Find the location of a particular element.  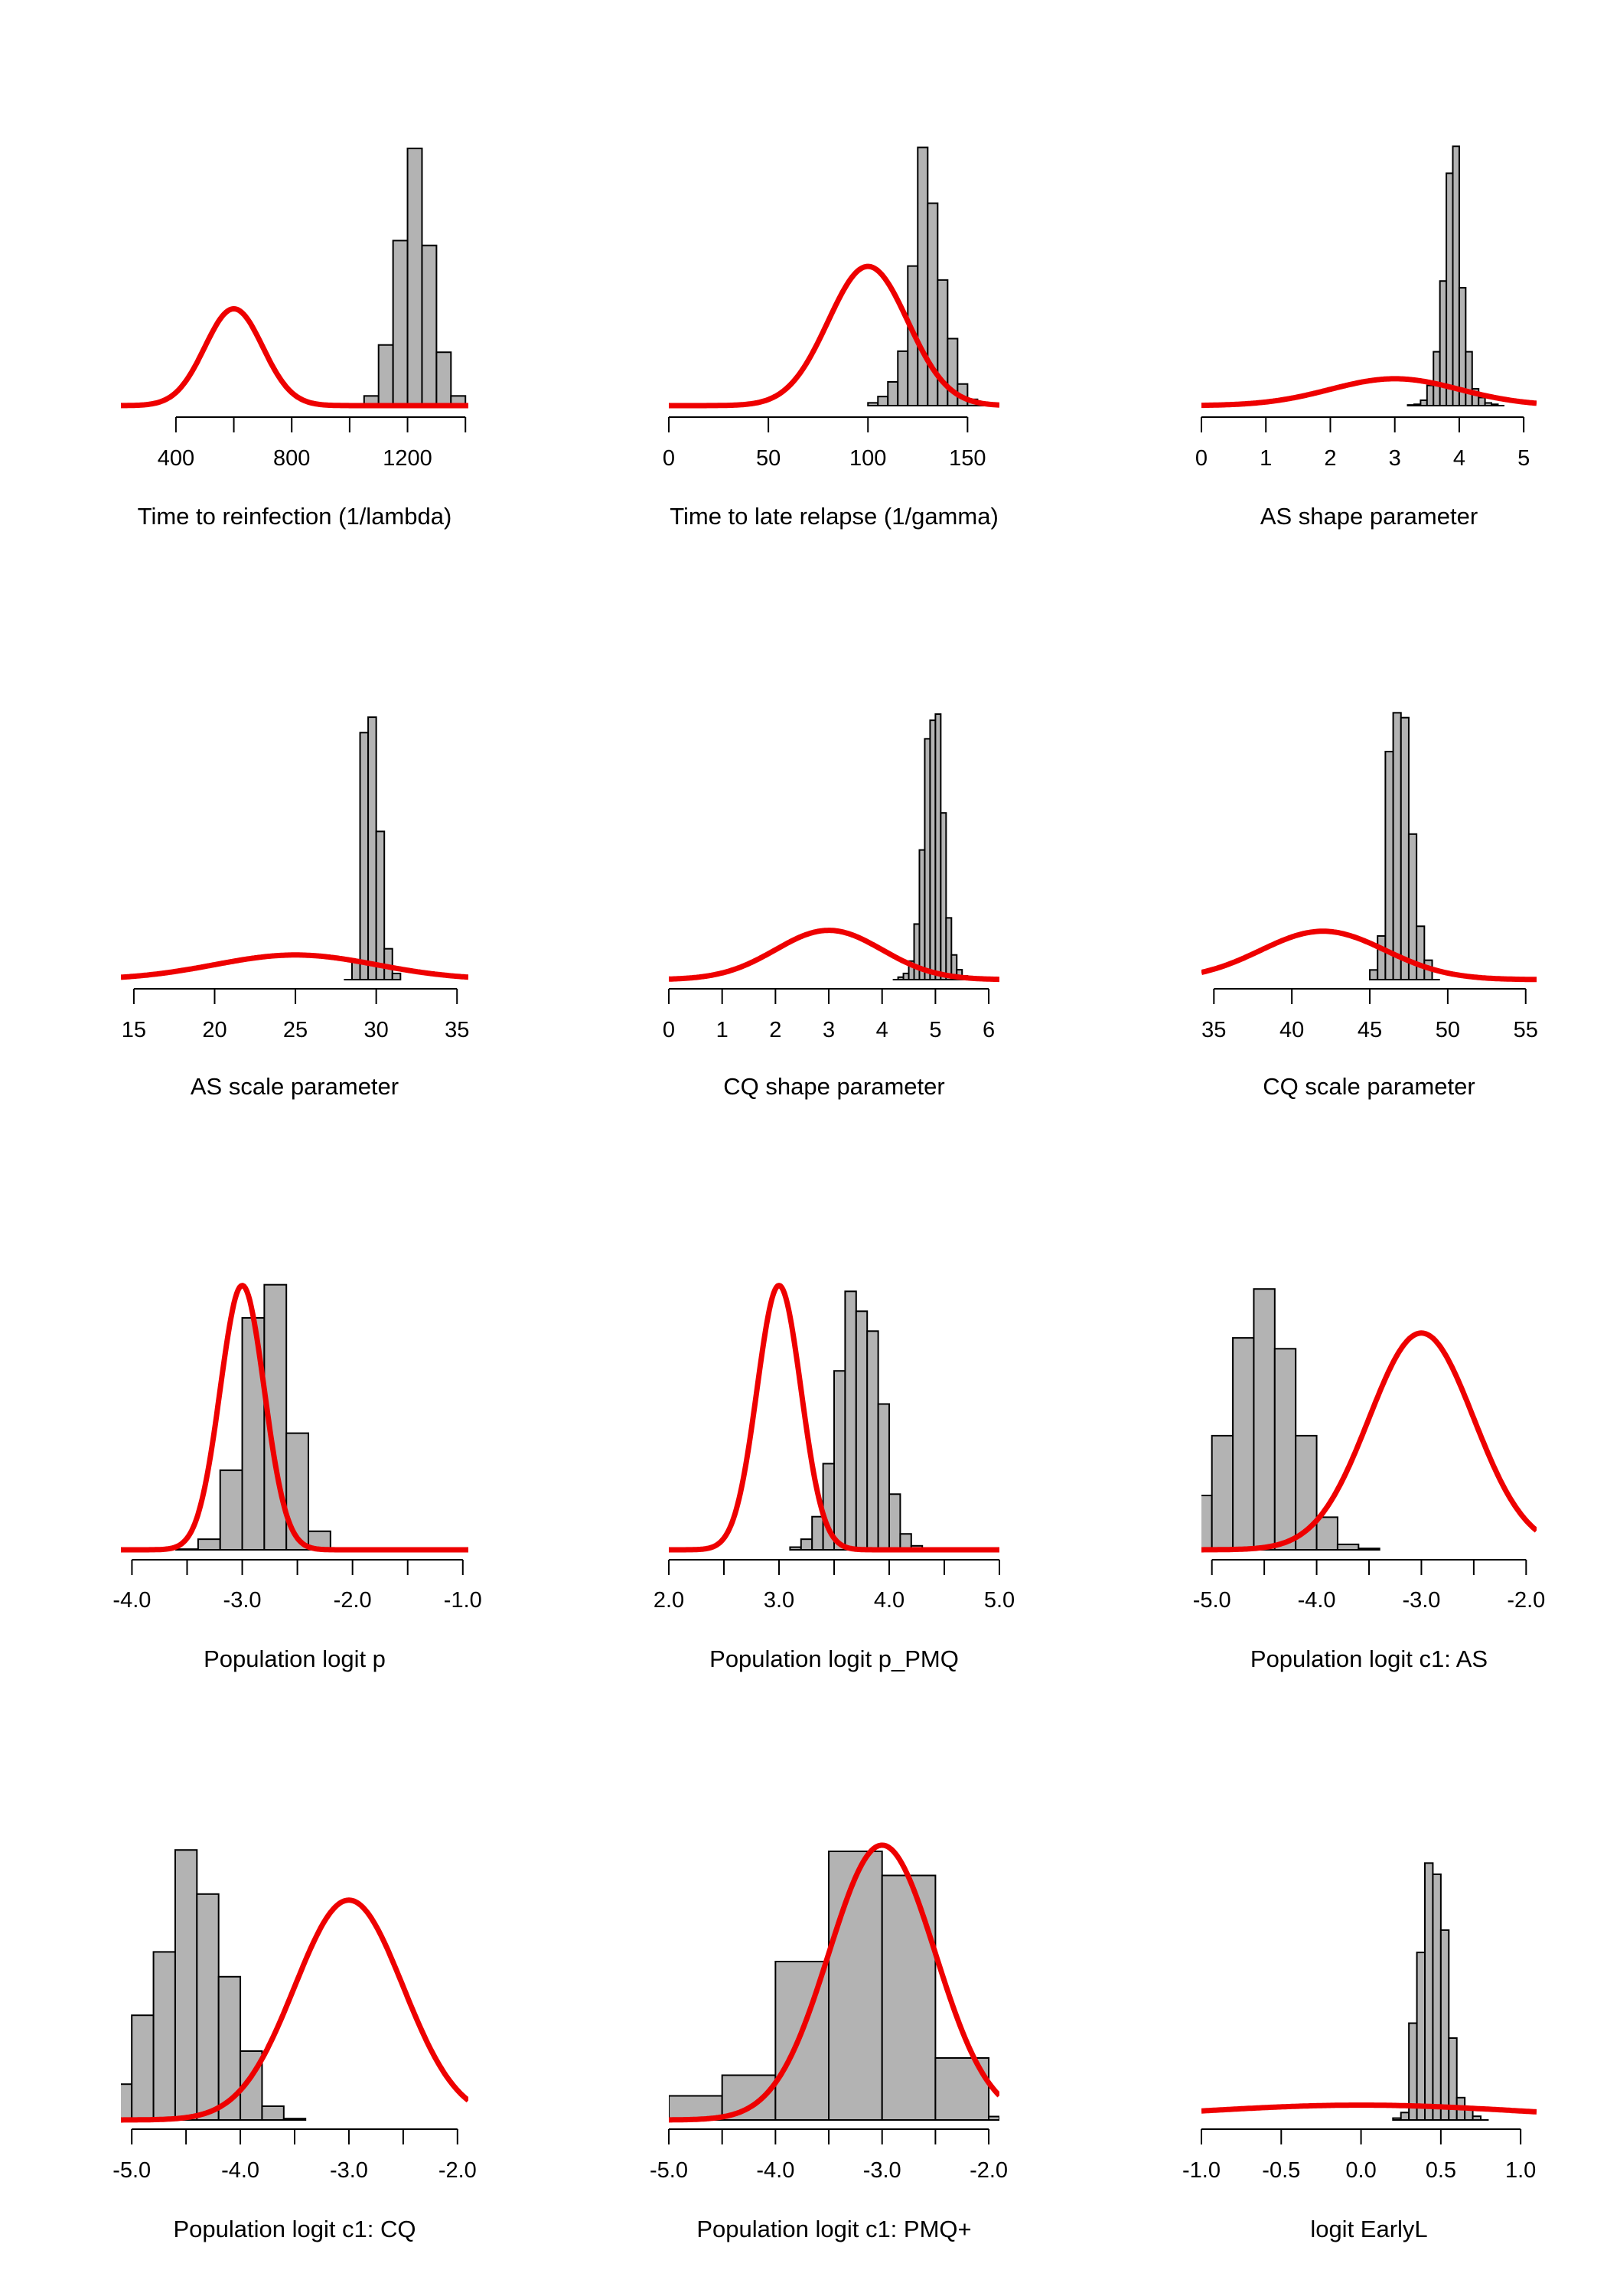

x-tick-label: 2.0 is located at coordinates (669, 1600).